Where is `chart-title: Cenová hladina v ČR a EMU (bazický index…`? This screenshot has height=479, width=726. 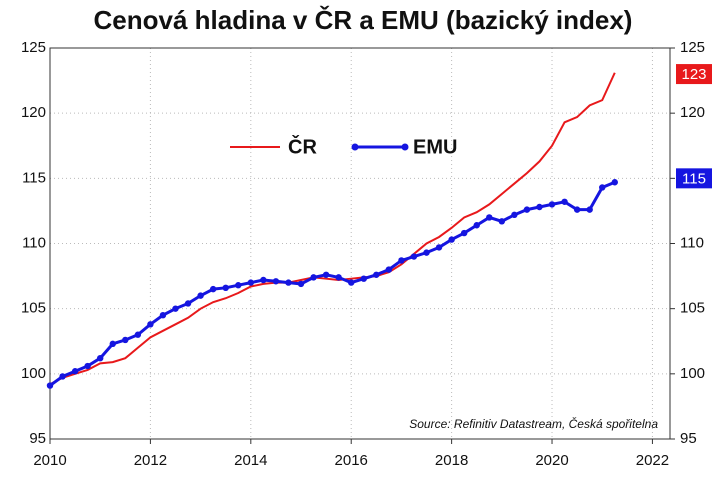
chart-title: Cenová hladina v ČR a EMU (bazický index… is located at coordinates (363, 20).